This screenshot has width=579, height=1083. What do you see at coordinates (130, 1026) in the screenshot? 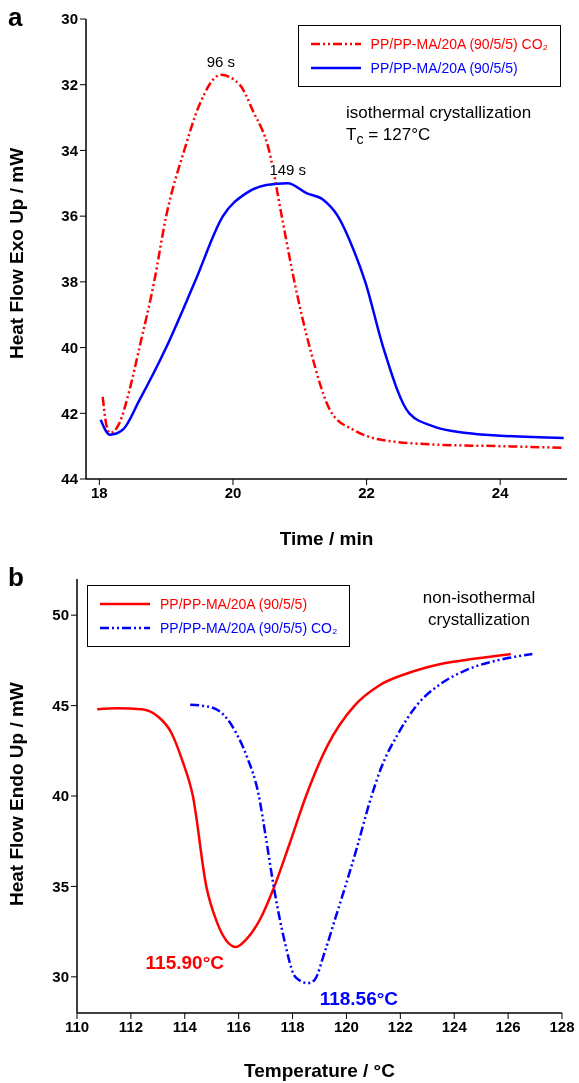
I see `x-tick-label: 112` at bounding box center [130, 1026].